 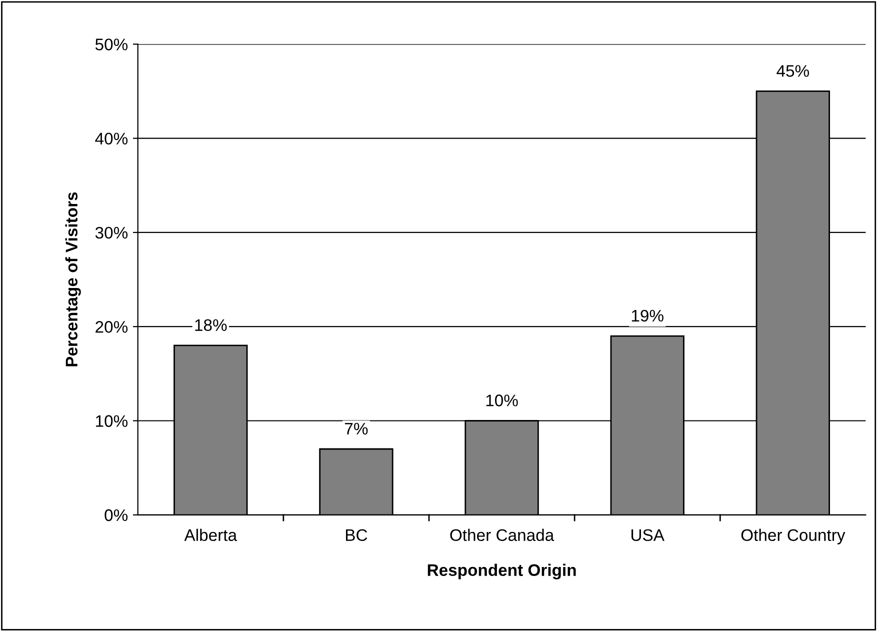 I want to click on x-tick-label: Other Canada, so click(x=502, y=535).